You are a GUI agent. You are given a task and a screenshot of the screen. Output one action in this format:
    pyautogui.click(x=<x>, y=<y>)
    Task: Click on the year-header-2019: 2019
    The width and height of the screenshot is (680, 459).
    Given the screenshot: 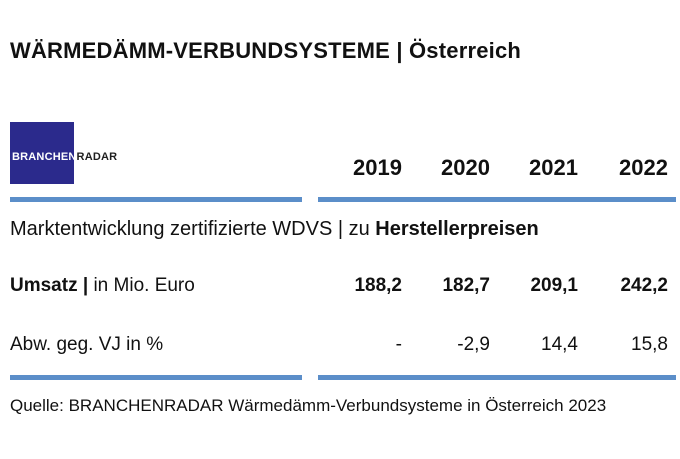 What is the action you would take?
    pyautogui.click(x=377, y=167)
    